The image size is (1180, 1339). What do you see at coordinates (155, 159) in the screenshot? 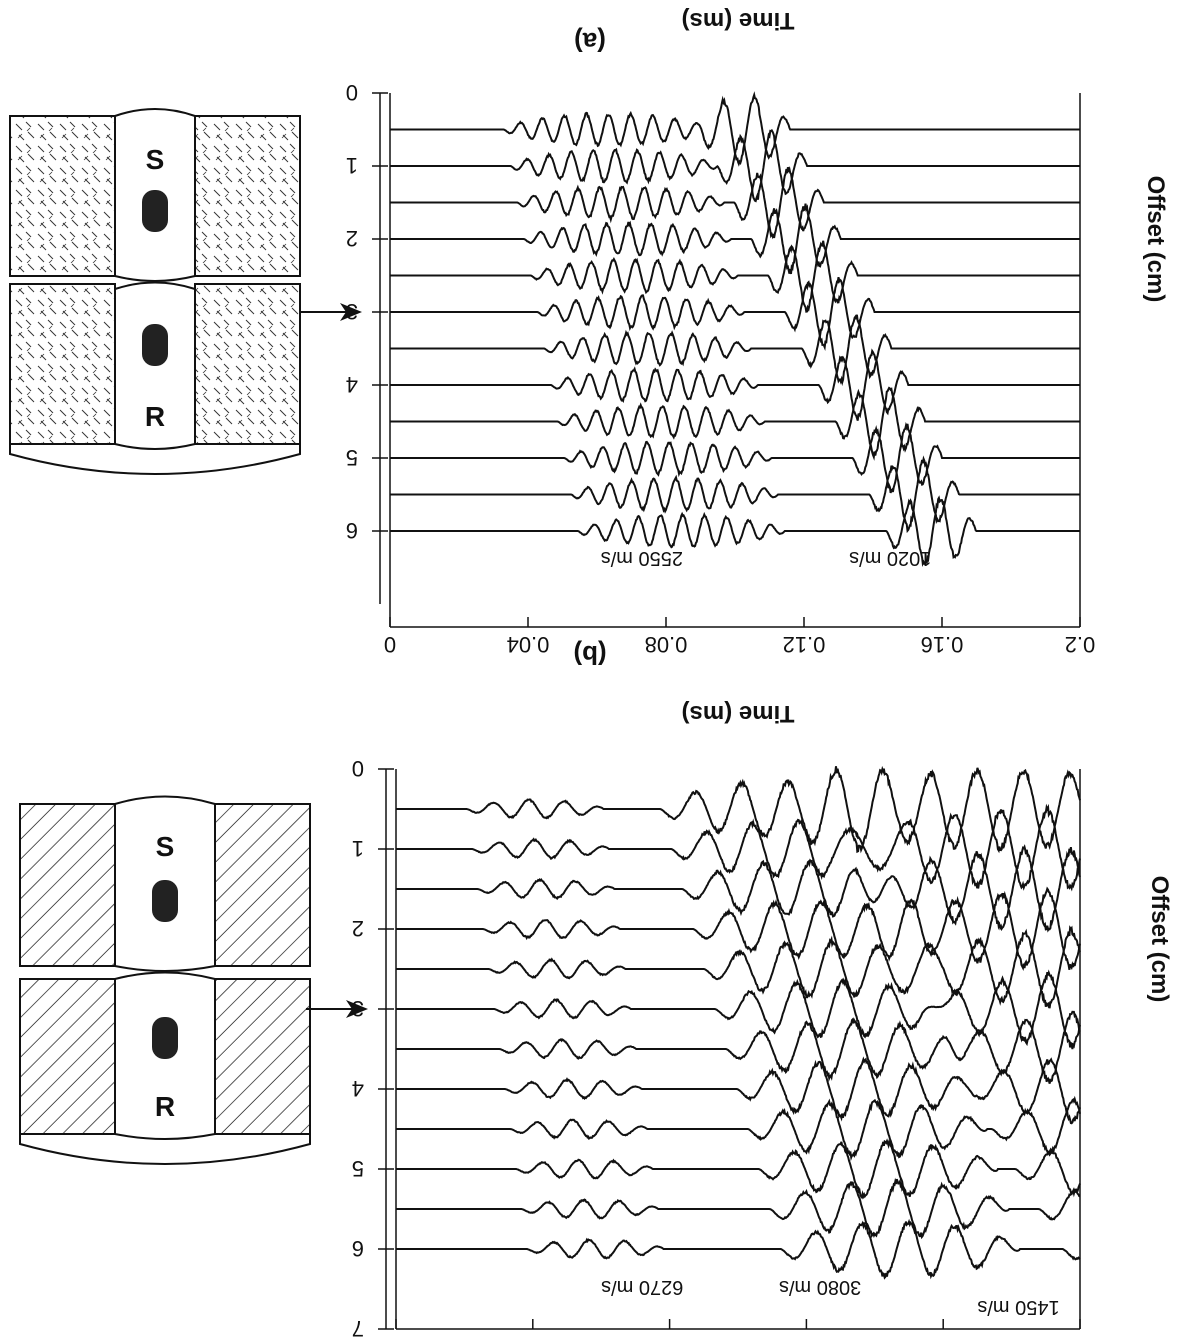
I see `panel-b-source-label: S` at bounding box center [155, 159].